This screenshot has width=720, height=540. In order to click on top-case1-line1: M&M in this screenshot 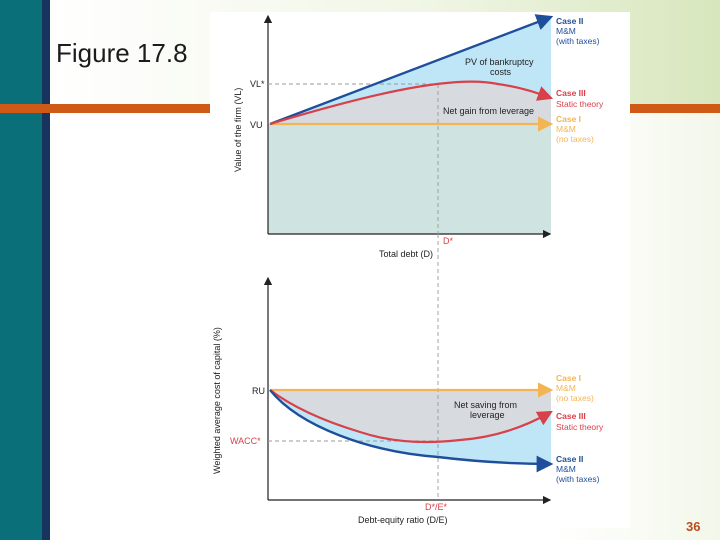, I will do `click(566, 129)`.